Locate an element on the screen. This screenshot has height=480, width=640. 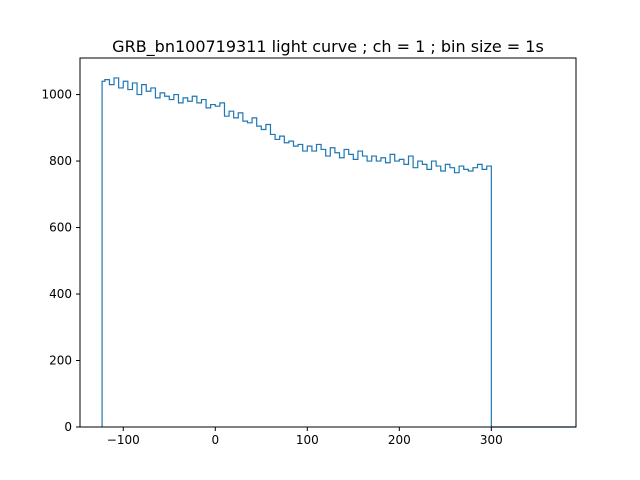
y-tick-label: 1000 is located at coordinates (56, 95).